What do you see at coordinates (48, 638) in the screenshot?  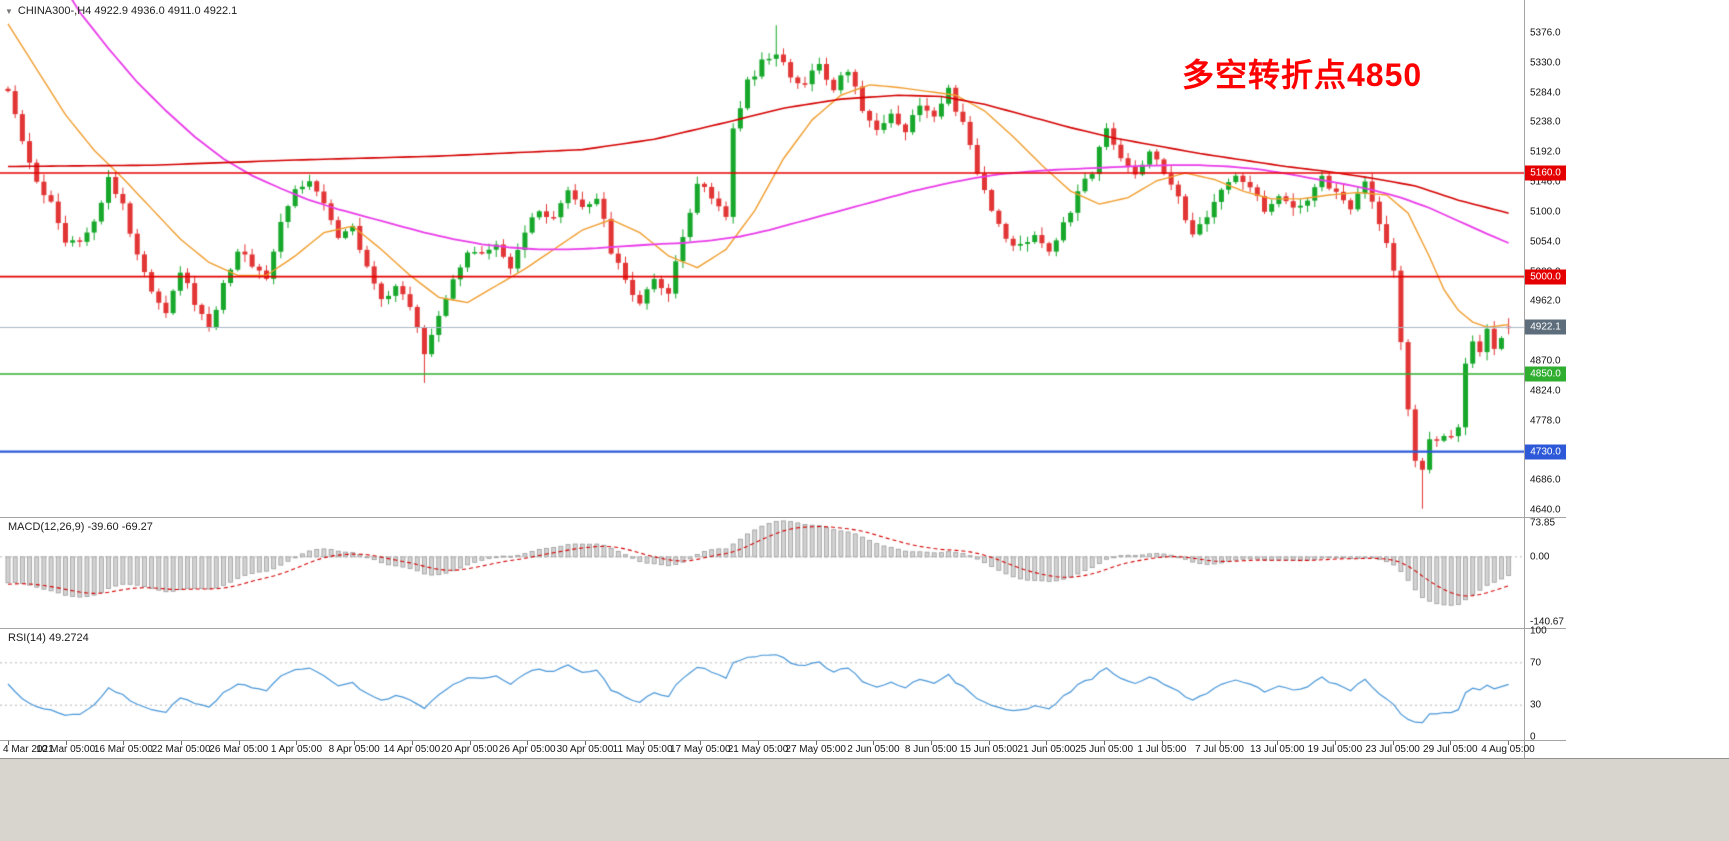 I see `rsi-label: RSI(14) 49.2724` at bounding box center [48, 638].